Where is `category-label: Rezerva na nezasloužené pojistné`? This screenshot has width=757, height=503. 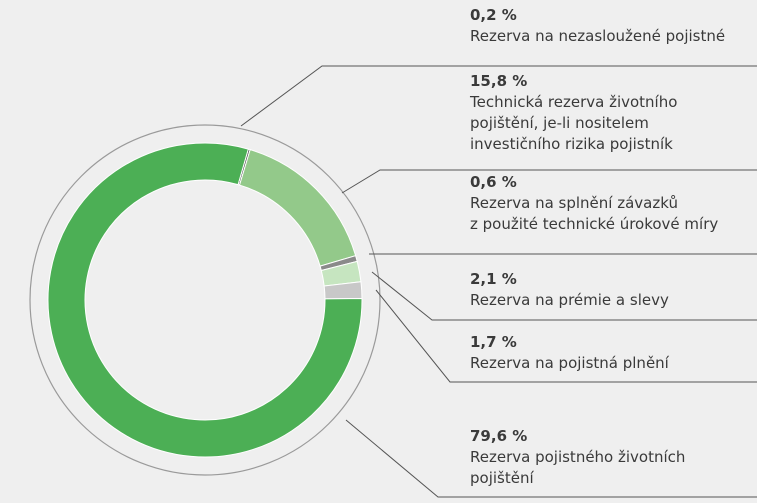
category-label: Rezerva na nezasloužené pojistné is located at coordinates (597, 36).